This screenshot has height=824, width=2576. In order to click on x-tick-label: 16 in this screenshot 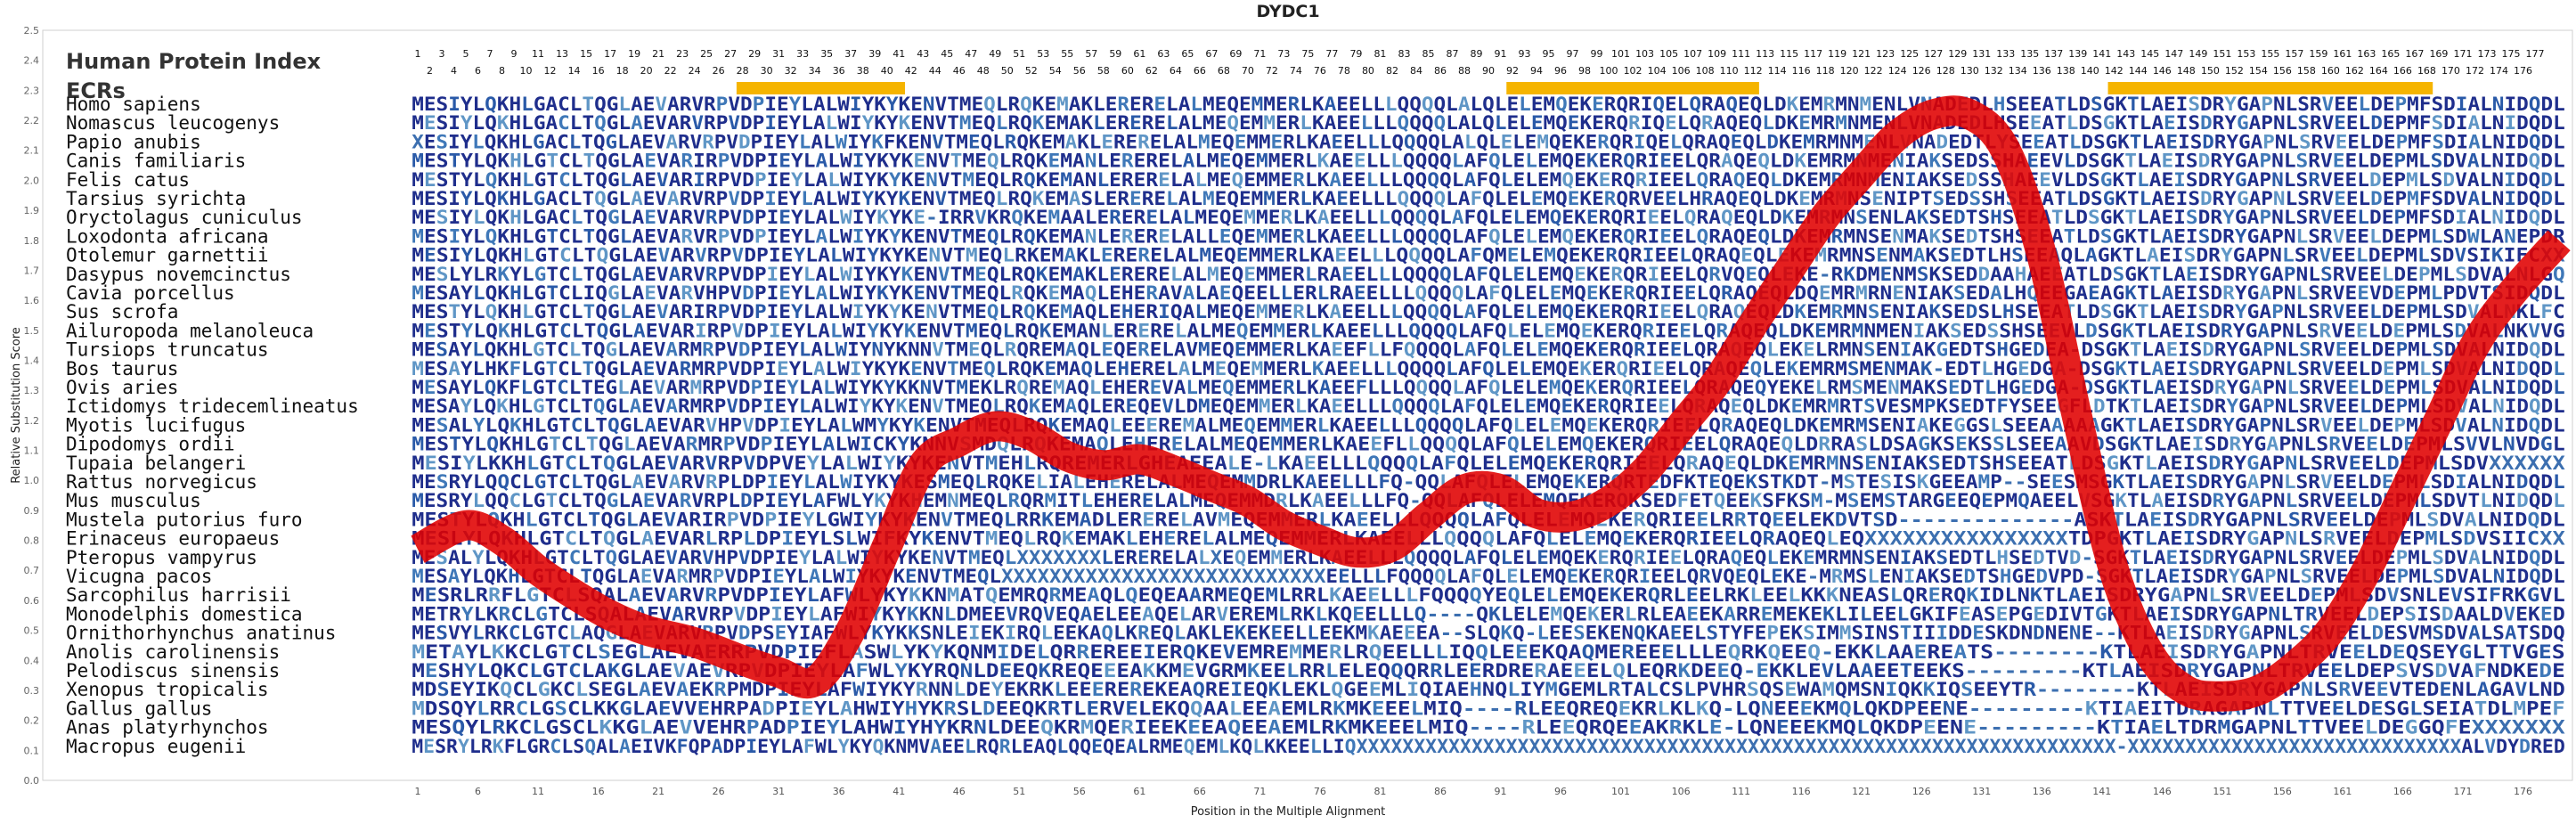, I will do `click(599, 791)`.